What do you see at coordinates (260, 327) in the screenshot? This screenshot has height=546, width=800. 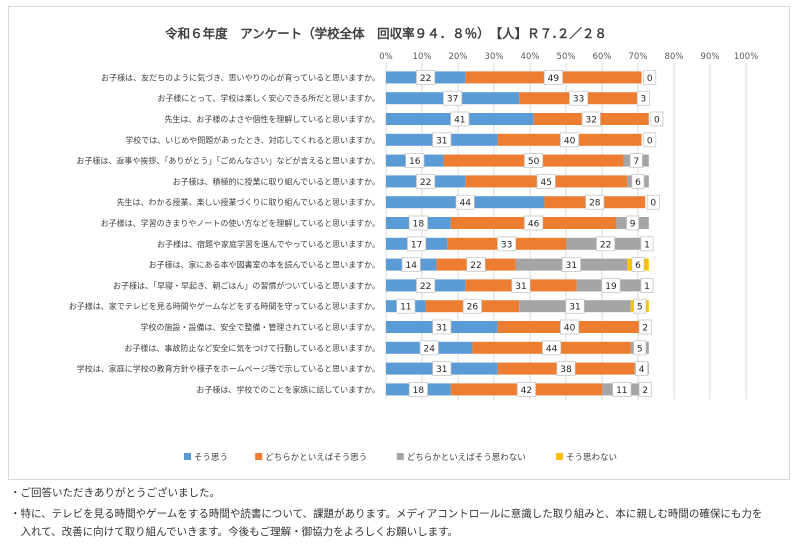 I see `category-label: 学校の施設・設備は、安全で整備・管理されていると思いますか。` at bounding box center [260, 327].